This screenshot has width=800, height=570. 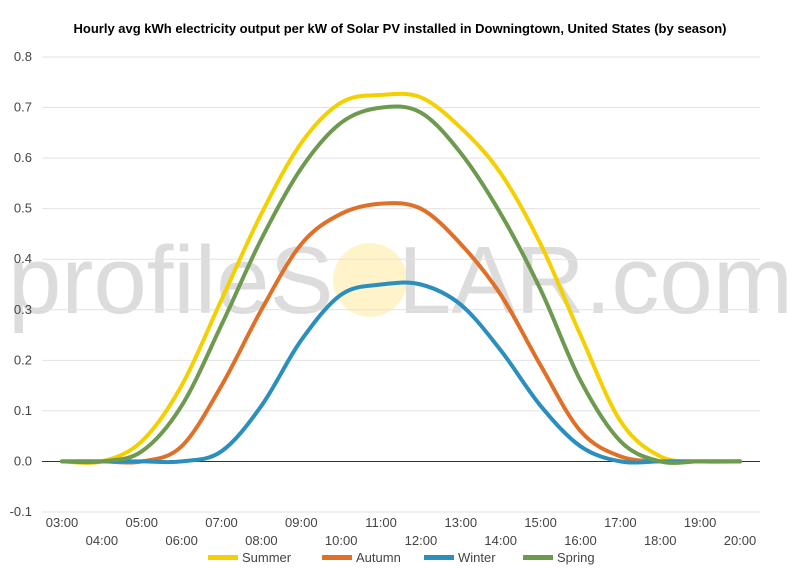 What do you see at coordinates (477, 557) in the screenshot?
I see `legend-label: Winter` at bounding box center [477, 557].